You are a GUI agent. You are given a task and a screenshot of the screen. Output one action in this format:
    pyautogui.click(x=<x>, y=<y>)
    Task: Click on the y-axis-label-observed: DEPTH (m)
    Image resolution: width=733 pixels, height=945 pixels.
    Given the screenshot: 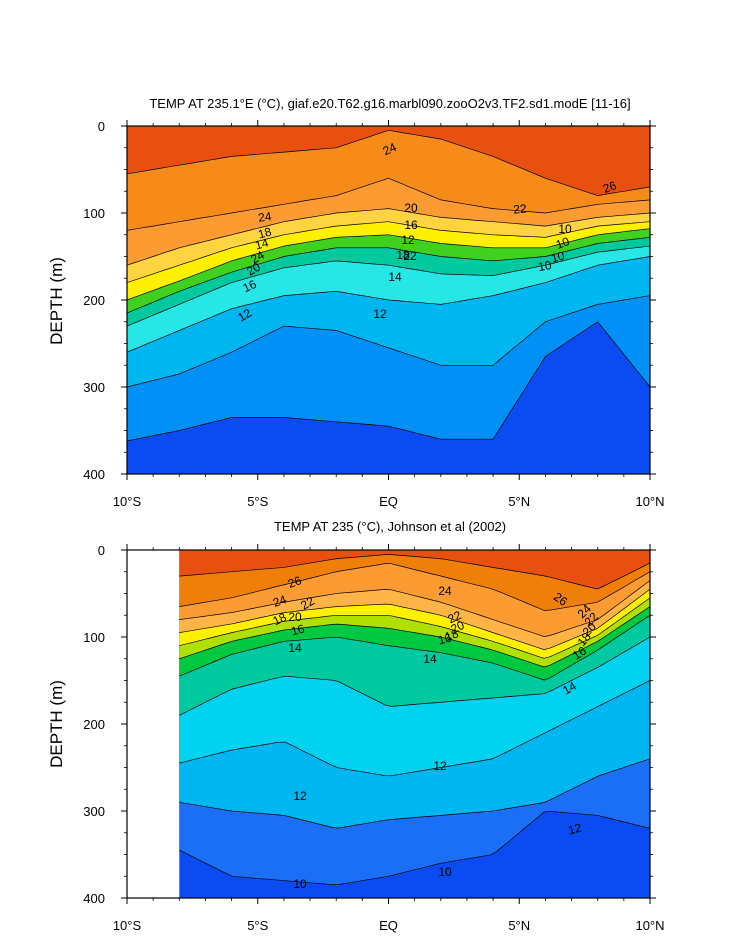 What is the action you would take?
    pyautogui.click(x=56, y=724)
    